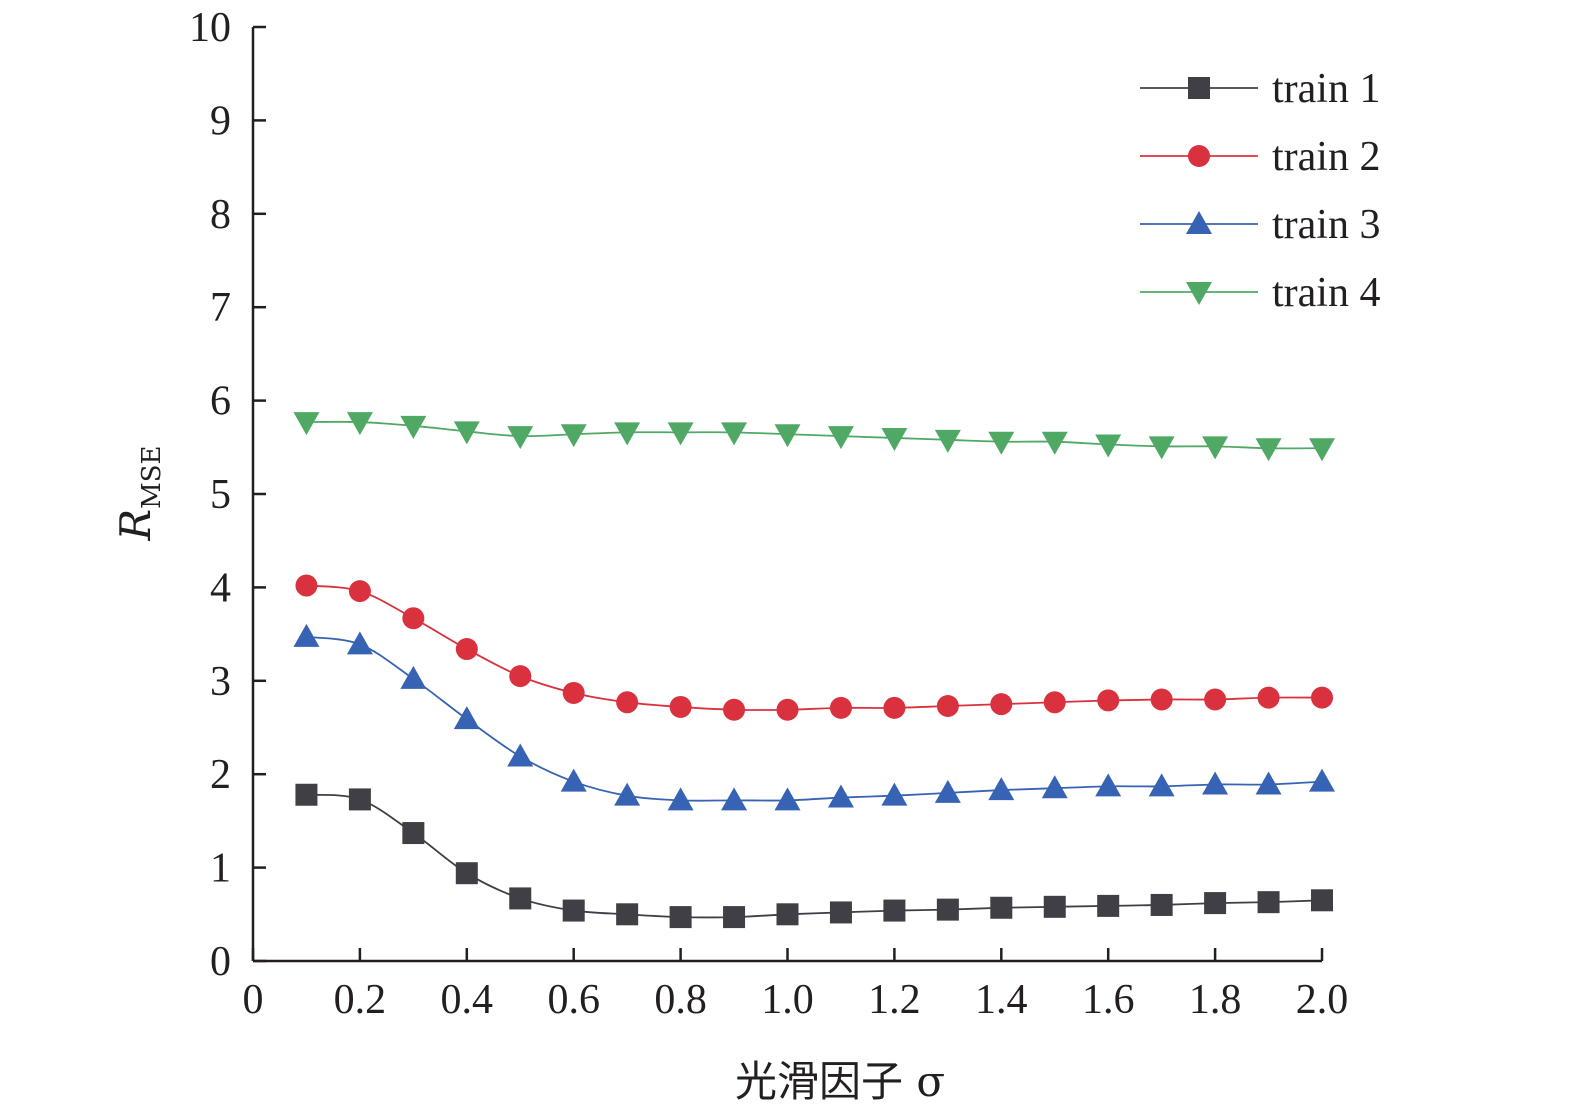  What do you see at coordinates (1260, 89) in the screenshot?
I see `legend-item: train 1` at bounding box center [1260, 89].